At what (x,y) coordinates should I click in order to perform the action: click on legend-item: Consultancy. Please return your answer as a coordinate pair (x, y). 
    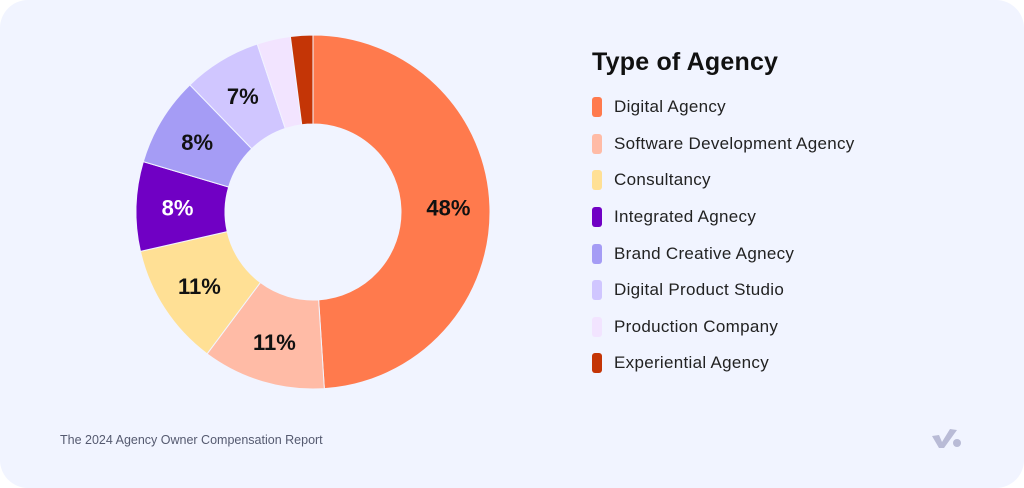
    Looking at the image, I should click on (723, 180).